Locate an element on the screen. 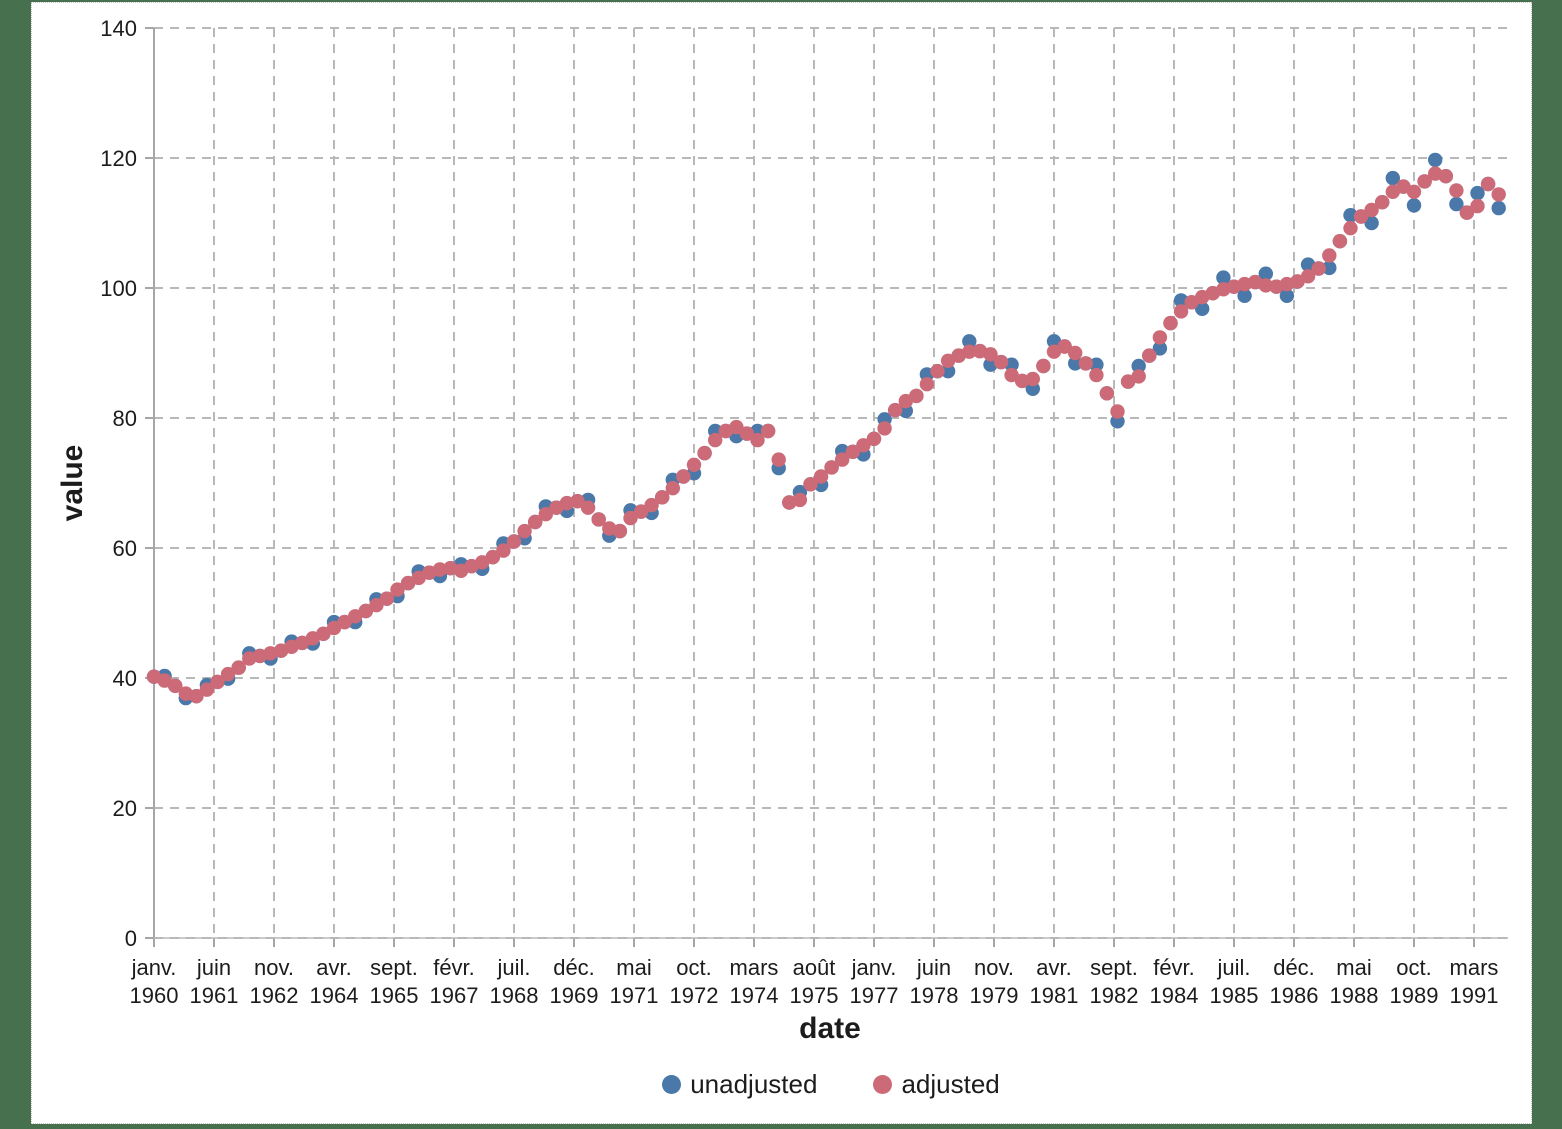 This screenshot has width=1562, height=1129. x-tick-label-year: 1977 is located at coordinates (874, 995).